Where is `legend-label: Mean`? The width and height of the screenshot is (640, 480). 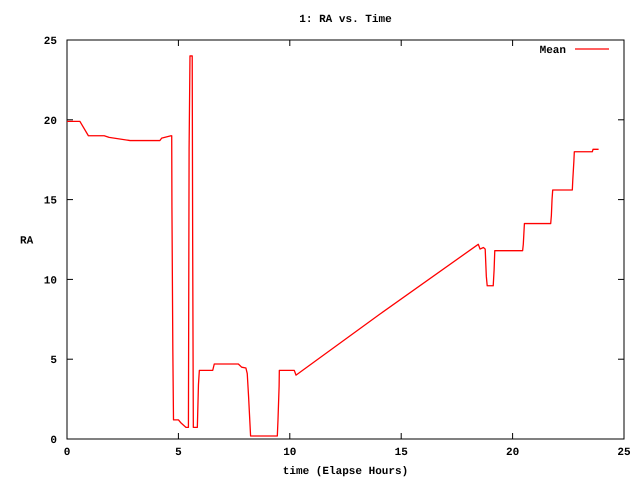
legend-label: Mean is located at coordinates (553, 51).